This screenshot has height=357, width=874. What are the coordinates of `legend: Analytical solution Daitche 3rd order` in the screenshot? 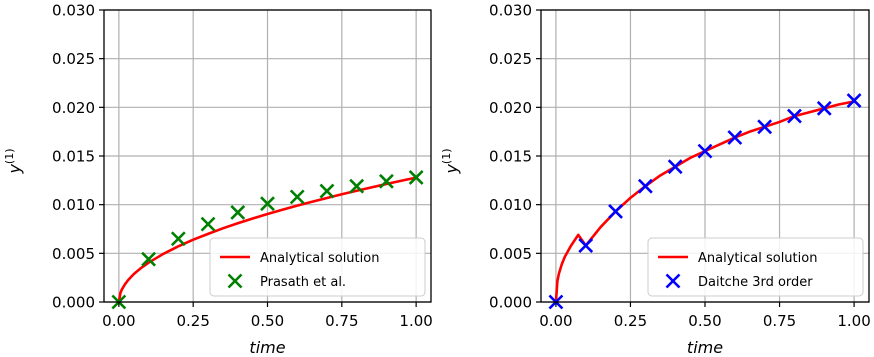 It's located at (755, 267).